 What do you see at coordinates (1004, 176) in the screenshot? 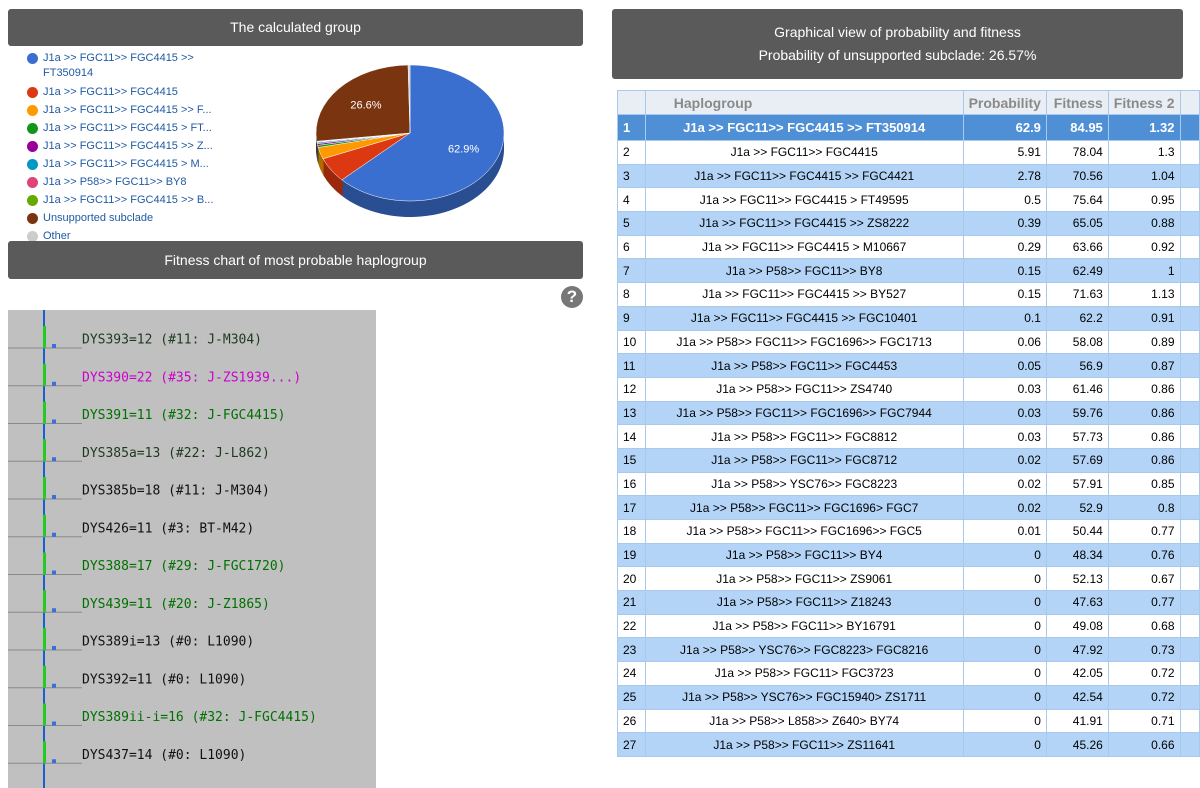
I see `table-cell: 2.78` at bounding box center [1004, 176].